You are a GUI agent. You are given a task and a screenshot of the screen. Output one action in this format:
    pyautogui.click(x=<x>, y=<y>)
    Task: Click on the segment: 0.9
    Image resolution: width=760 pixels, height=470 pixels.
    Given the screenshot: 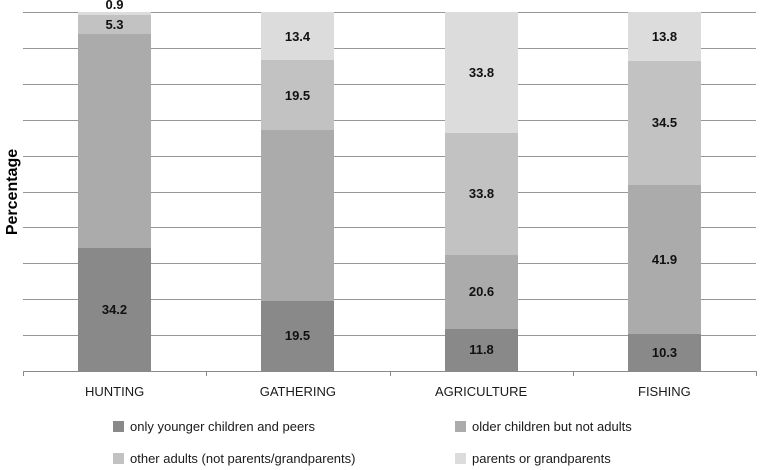 What is the action you would take?
    pyautogui.click(x=114, y=8)
    